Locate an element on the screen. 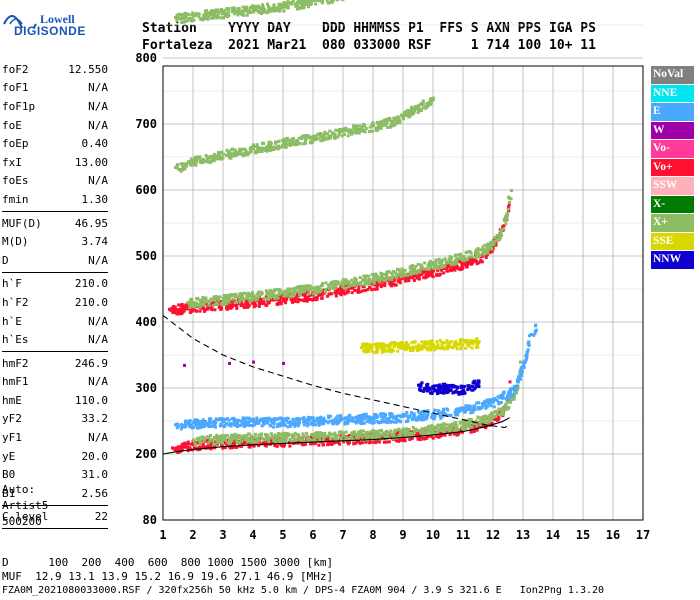 This screenshot has width=700, height=600. param-name: fmin is located at coordinates (15, 199).